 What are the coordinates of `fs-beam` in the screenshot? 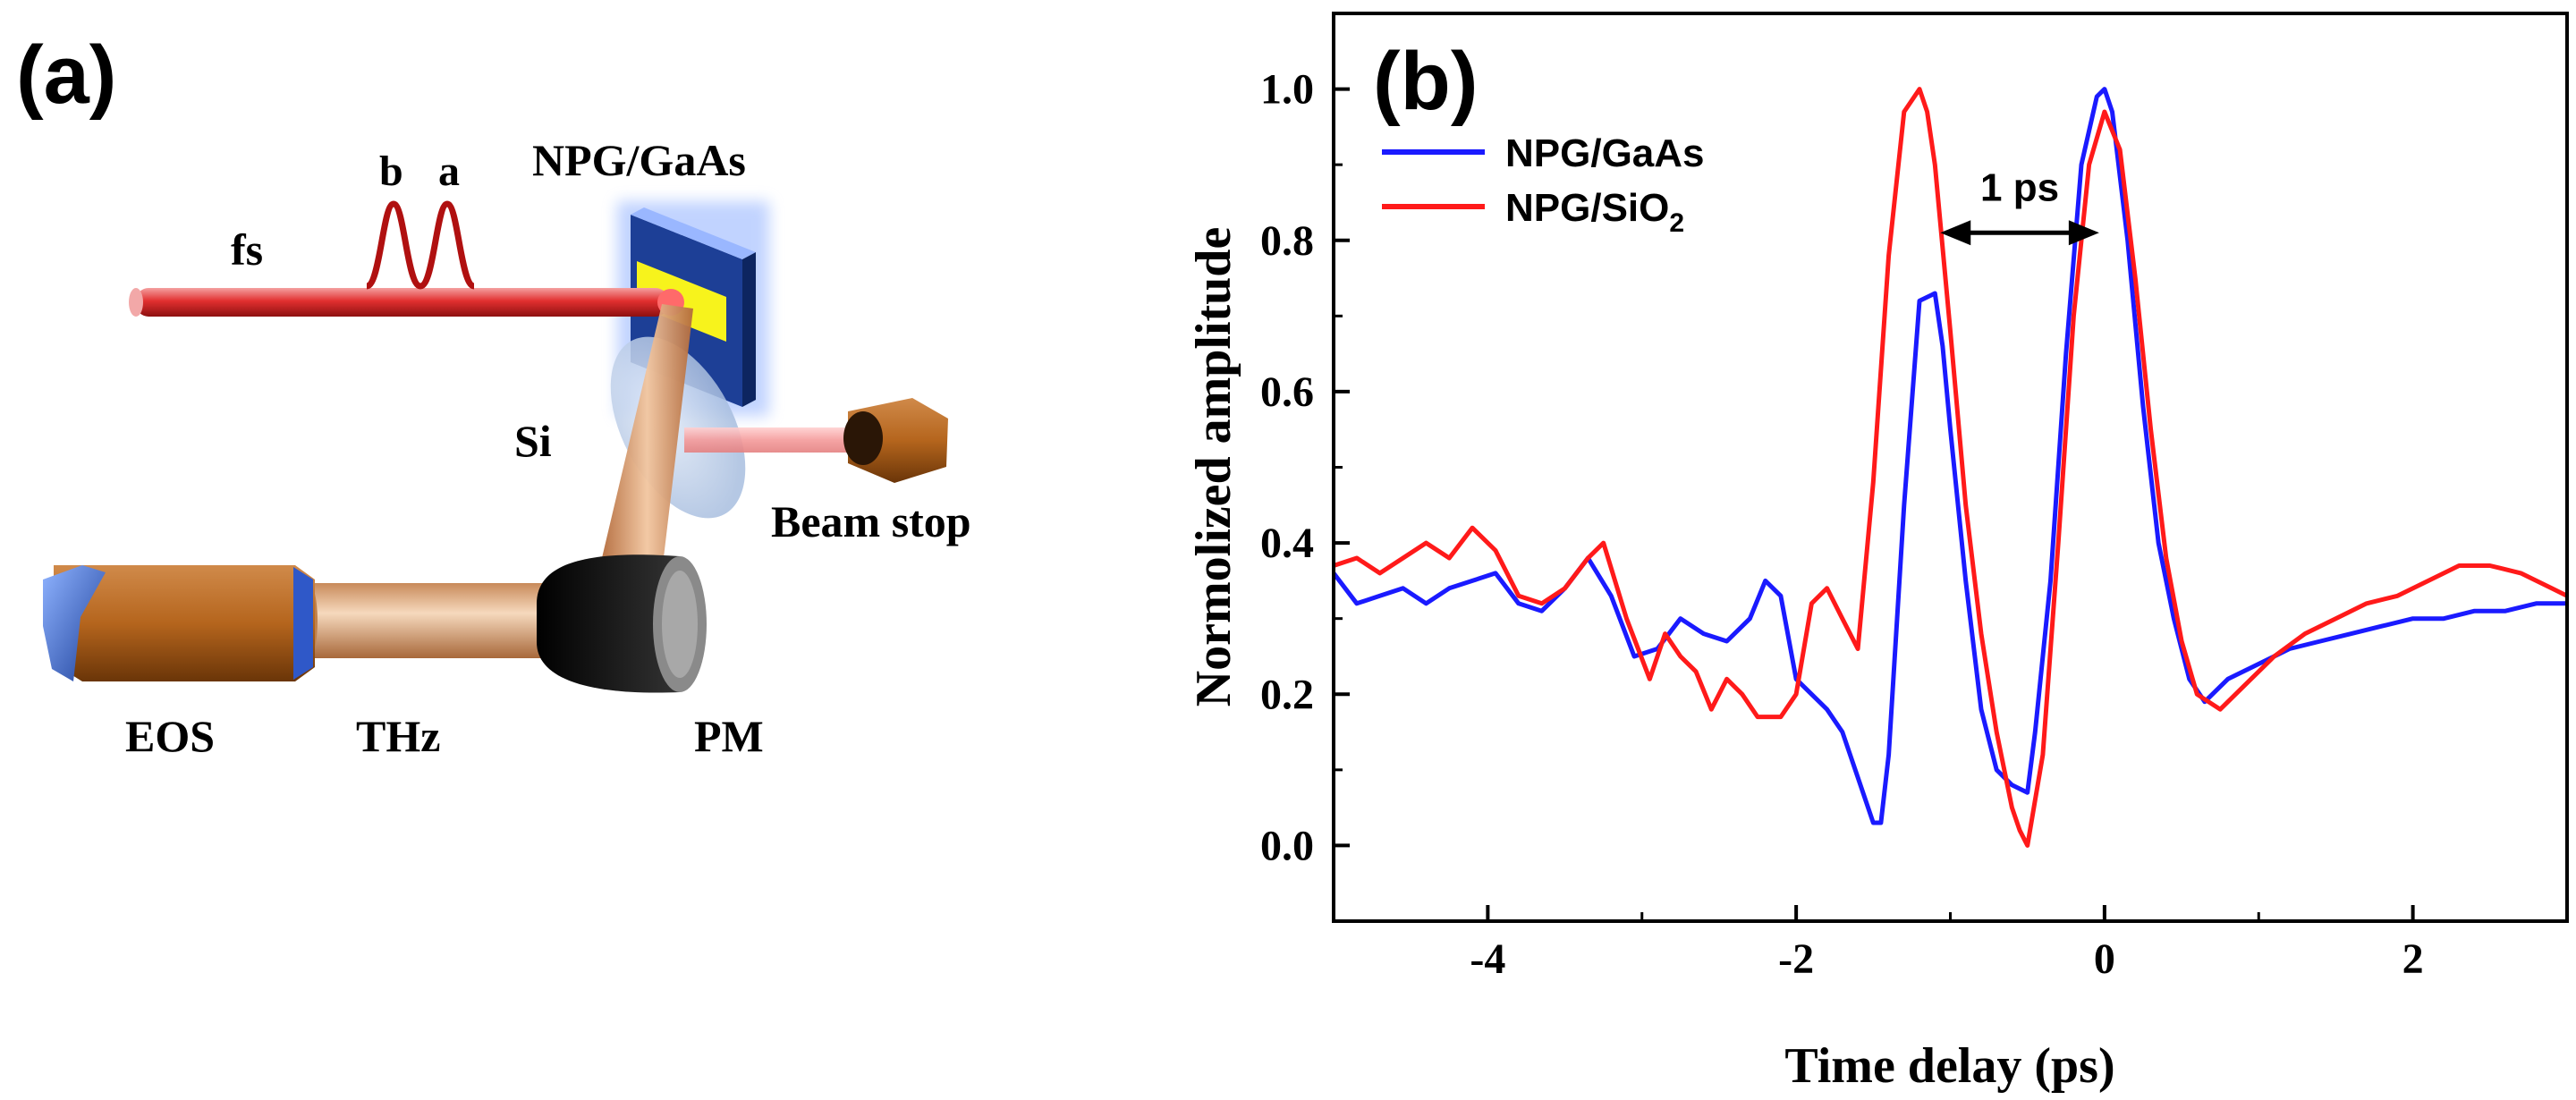 It's located at (402, 302).